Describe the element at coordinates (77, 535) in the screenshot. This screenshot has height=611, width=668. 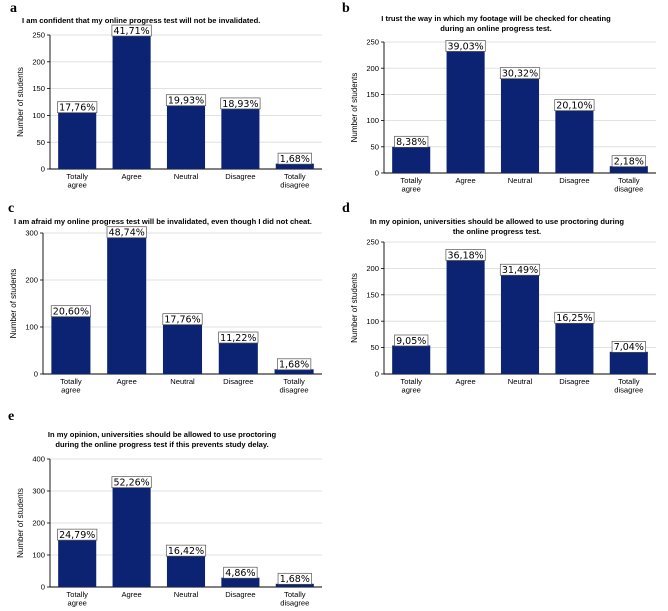
I see `data-label: 24,79%` at that location.